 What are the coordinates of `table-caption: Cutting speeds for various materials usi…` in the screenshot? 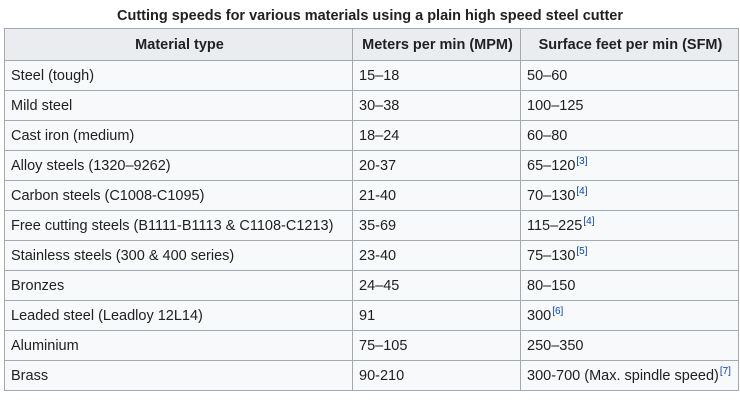 It's located at (369, 16).